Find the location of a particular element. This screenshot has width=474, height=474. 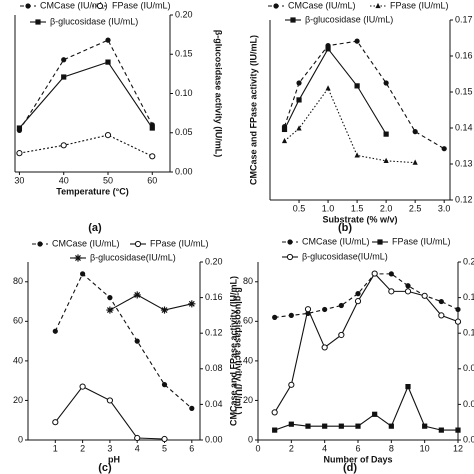

y2-tick-label: 0.20 is located at coordinates (214, 261).